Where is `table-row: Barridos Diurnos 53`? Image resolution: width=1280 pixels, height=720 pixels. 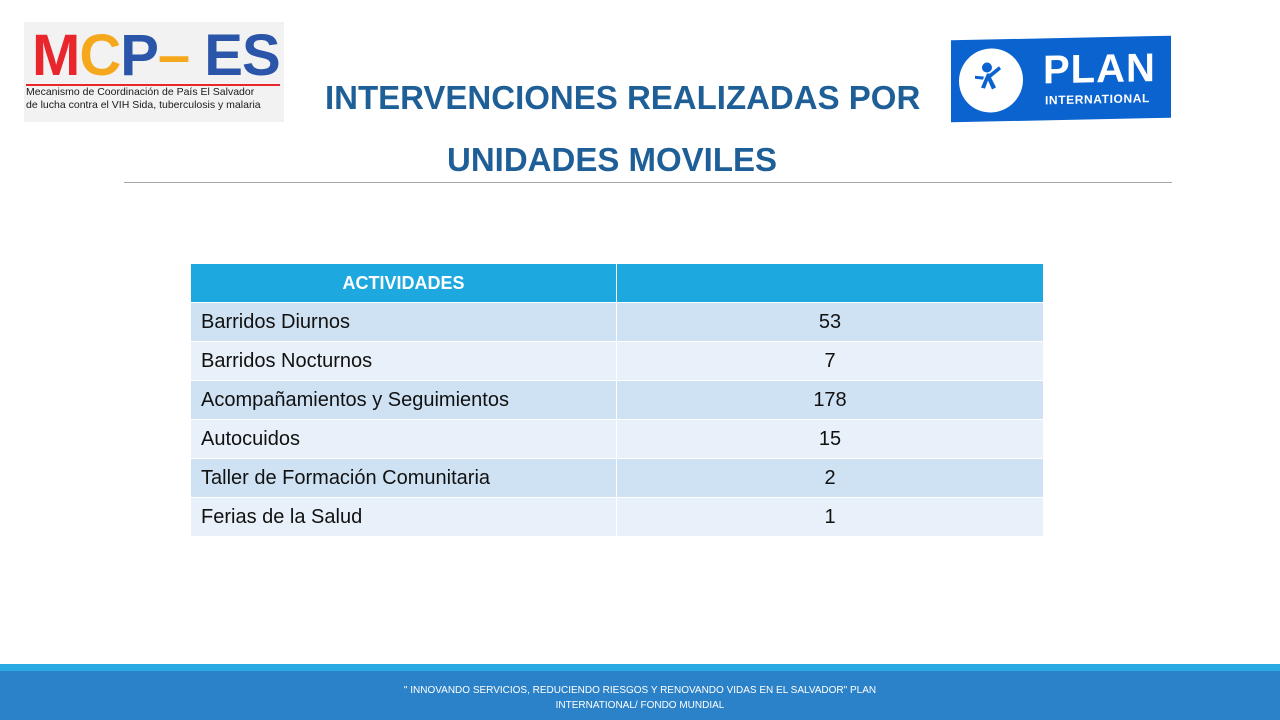 table-row: Barridos Diurnos 53 is located at coordinates (617, 322).